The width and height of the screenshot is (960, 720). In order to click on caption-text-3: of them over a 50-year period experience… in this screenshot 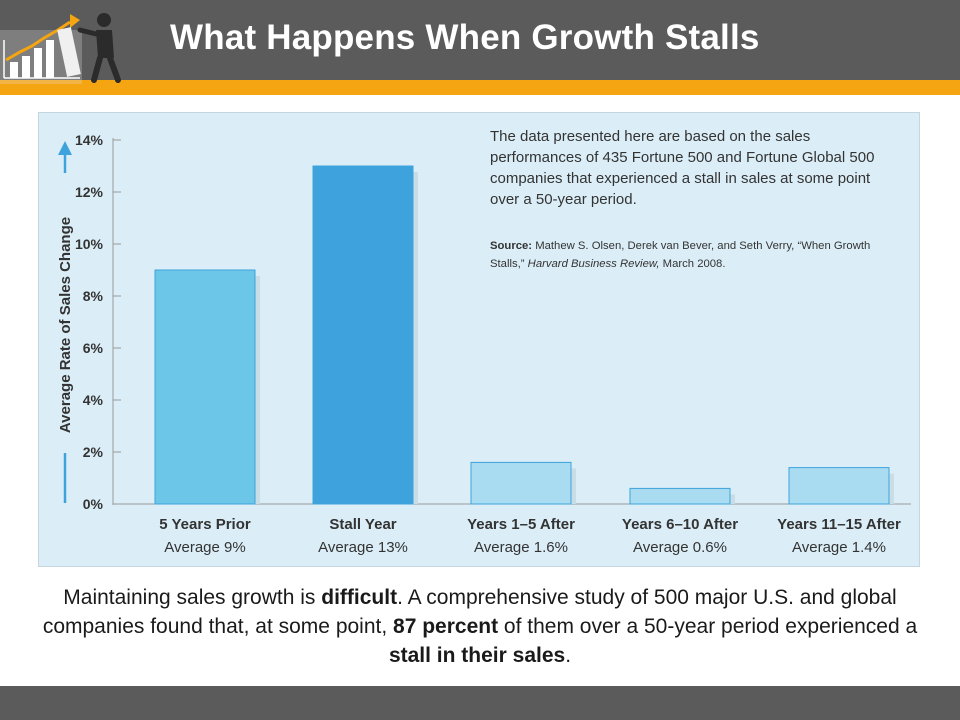, I will do `click(708, 626)`.